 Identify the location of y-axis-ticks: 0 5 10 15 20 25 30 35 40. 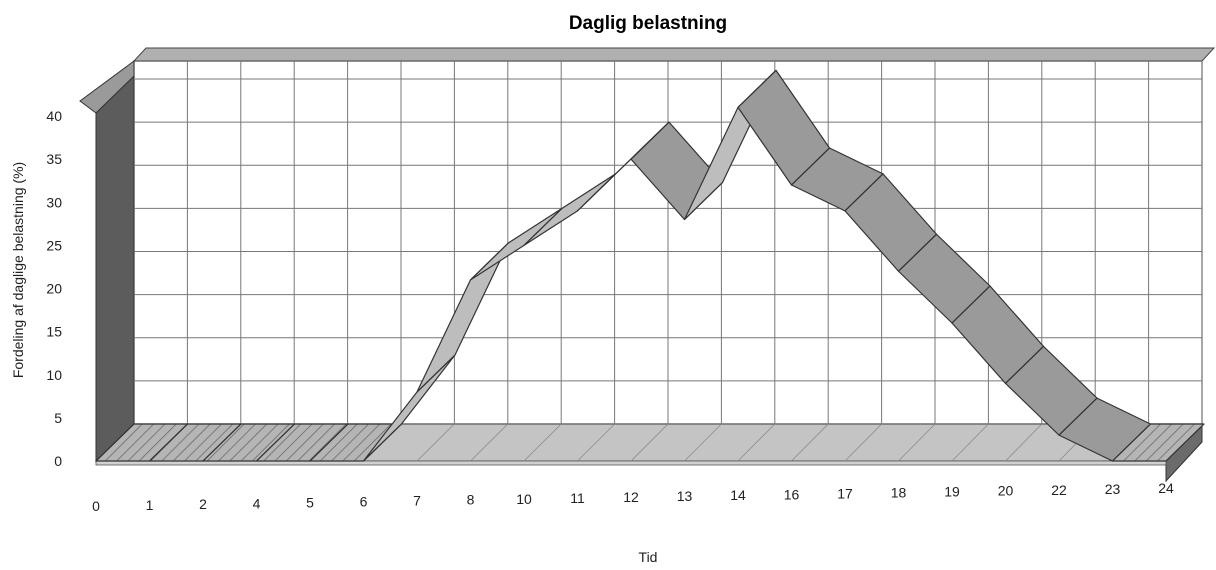
(54, 288).